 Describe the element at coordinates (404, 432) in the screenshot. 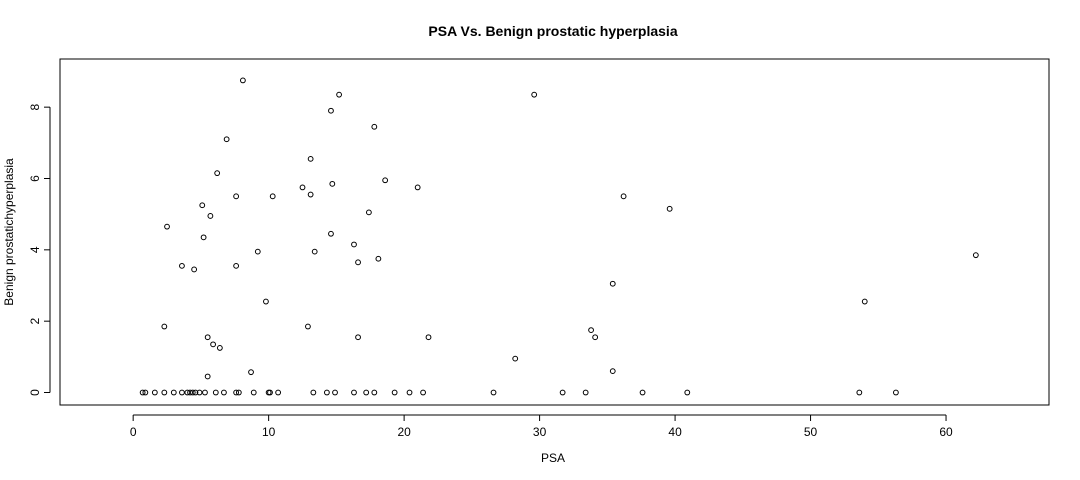

I see `x-tick-label: 20` at that location.